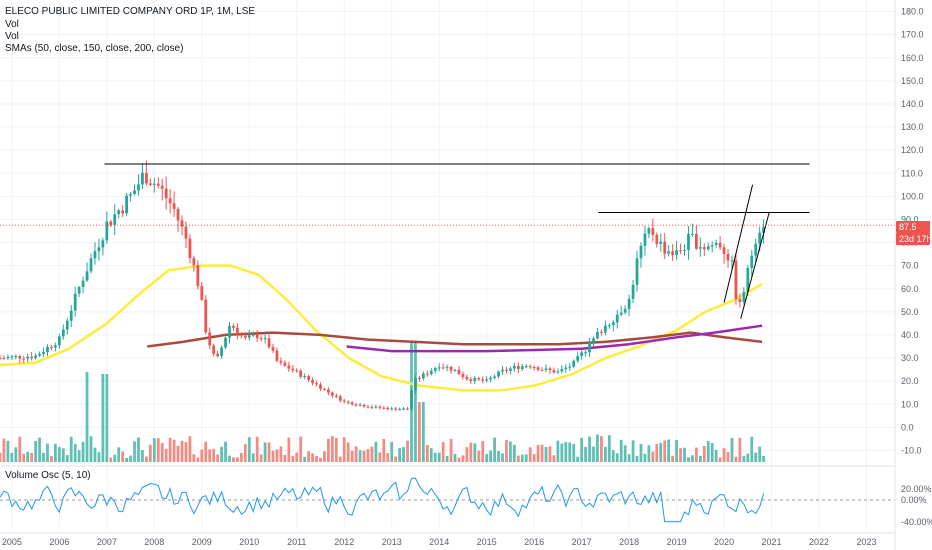  What do you see at coordinates (392, 542) in the screenshot?
I see `x-tick-label: 2013` at bounding box center [392, 542].